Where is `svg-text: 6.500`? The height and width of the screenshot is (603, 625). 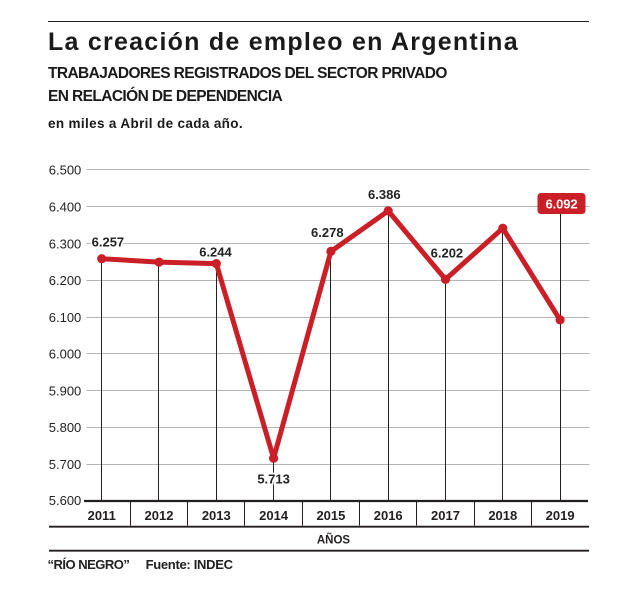
svg-text: 6.500 is located at coordinates (65, 170).